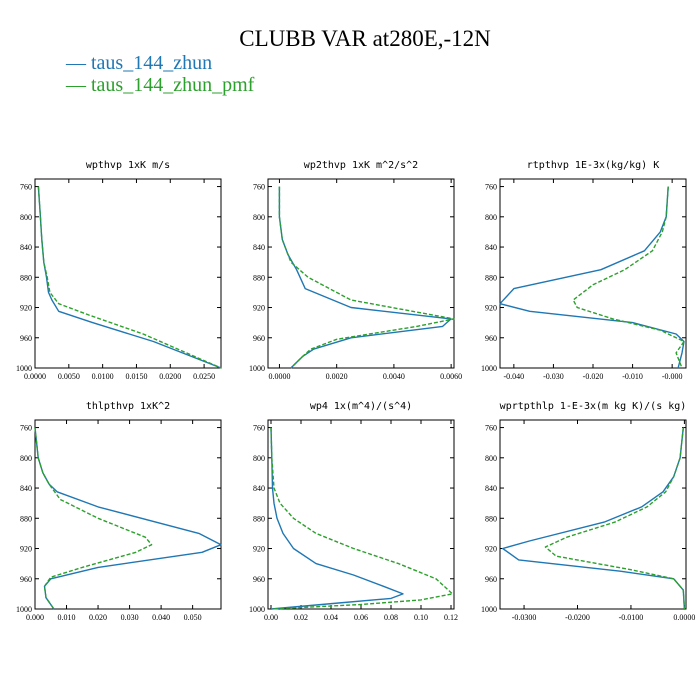 This screenshot has height=700, width=700. I want to click on plot5-xtick-label: 0.02, so click(301, 617).